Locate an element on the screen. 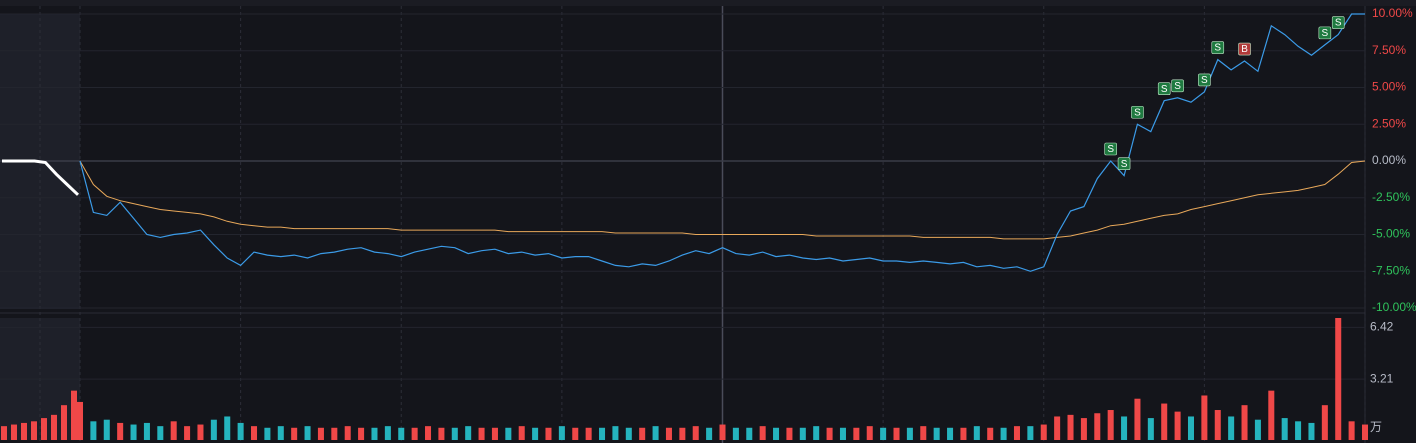 Image resolution: width=1416 pixels, height=443 pixels. y-tick-label: -2.50% is located at coordinates (1391, 197).